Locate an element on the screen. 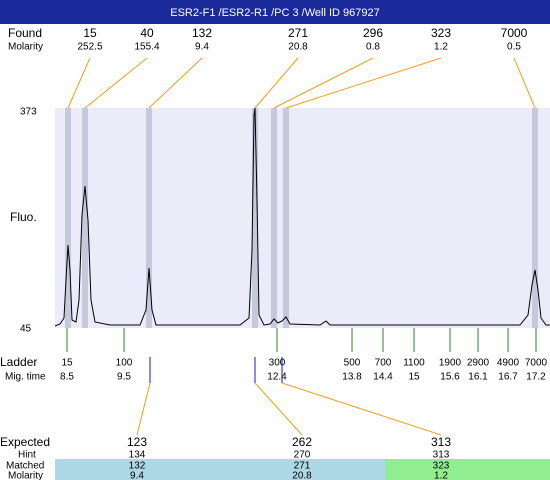 The image size is (550, 480). hint-size: 313 is located at coordinates (441, 455).